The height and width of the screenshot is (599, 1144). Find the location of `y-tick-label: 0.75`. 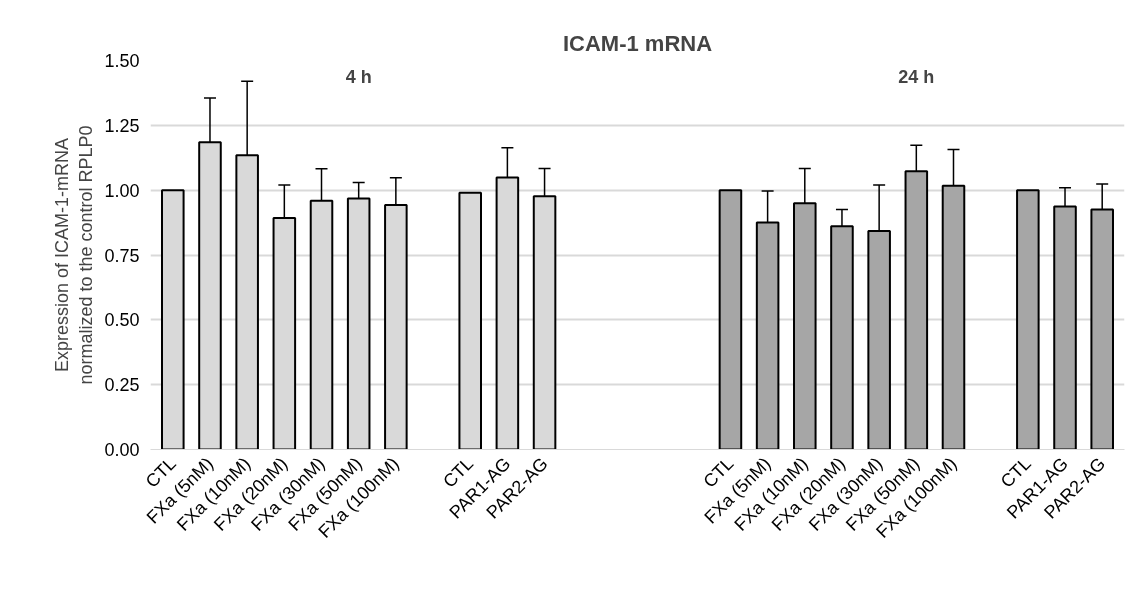

y-tick-label: 0.75 is located at coordinates (122, 255).